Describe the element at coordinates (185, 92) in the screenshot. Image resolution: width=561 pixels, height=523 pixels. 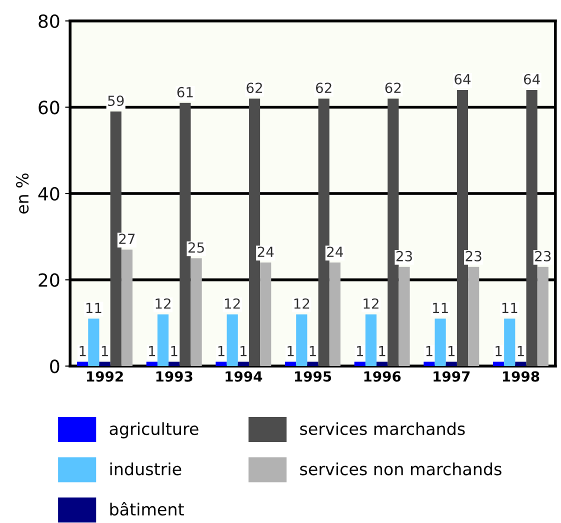
I see `data-label: 61` at that location.